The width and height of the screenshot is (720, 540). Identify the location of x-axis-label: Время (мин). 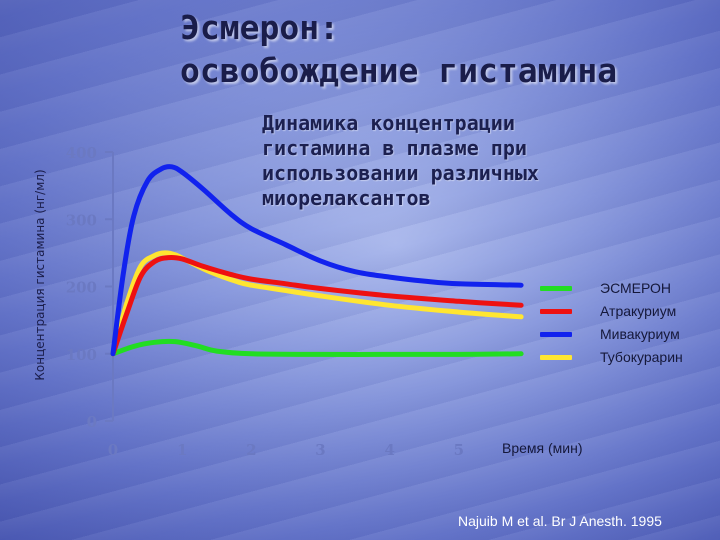
(542, 448).